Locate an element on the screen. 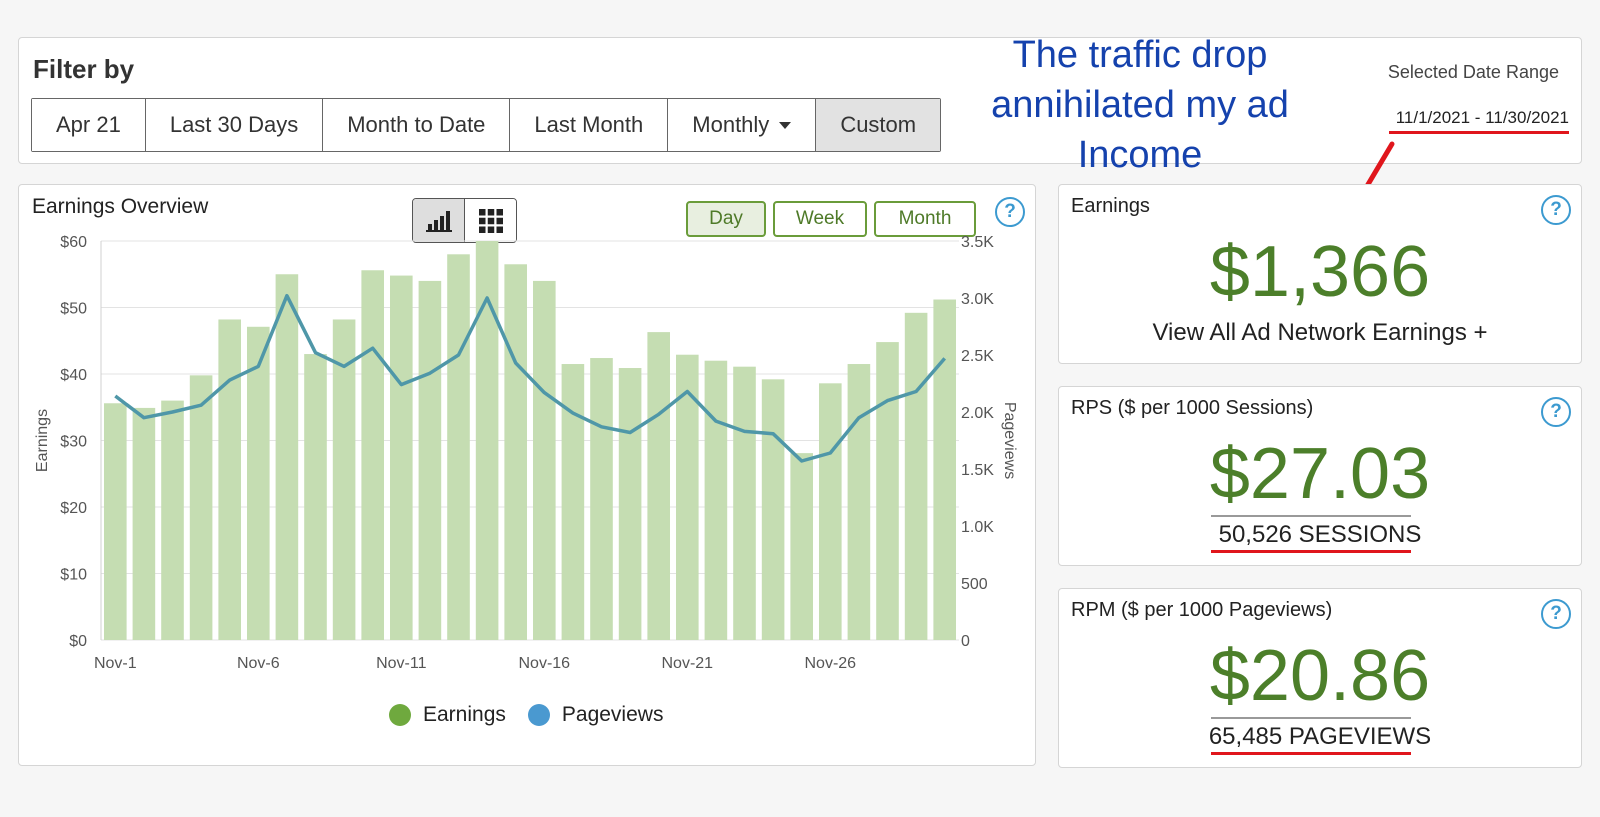 The image size is (1600, 817). rps-value: $27.03 is located at coordinates (1320, 474).